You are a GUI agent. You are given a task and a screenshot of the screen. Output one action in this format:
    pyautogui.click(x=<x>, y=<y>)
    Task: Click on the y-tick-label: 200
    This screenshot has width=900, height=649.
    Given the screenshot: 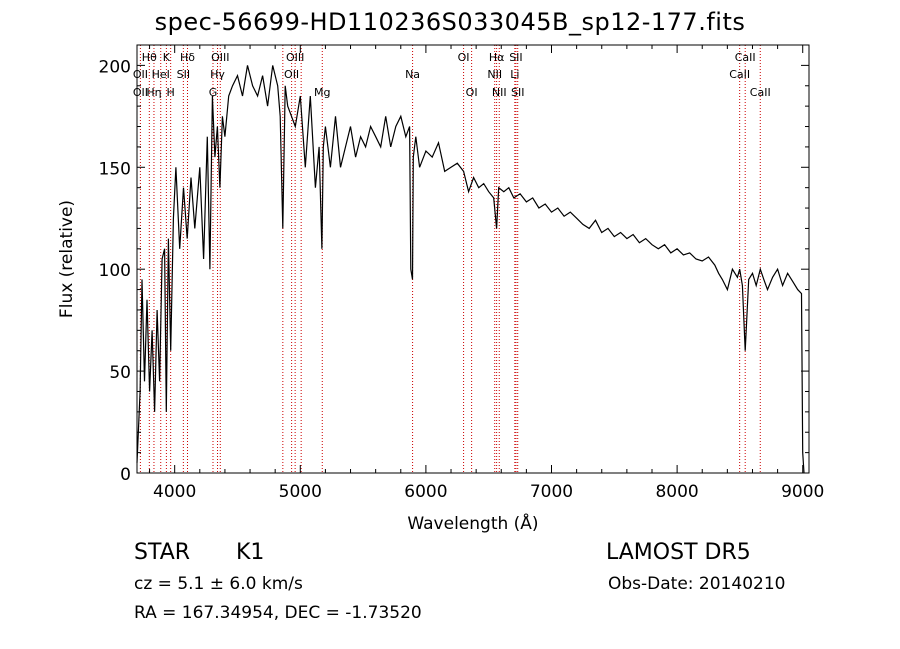 What is the action you would take?
    pyautogui.click(x=115, y=67)
    